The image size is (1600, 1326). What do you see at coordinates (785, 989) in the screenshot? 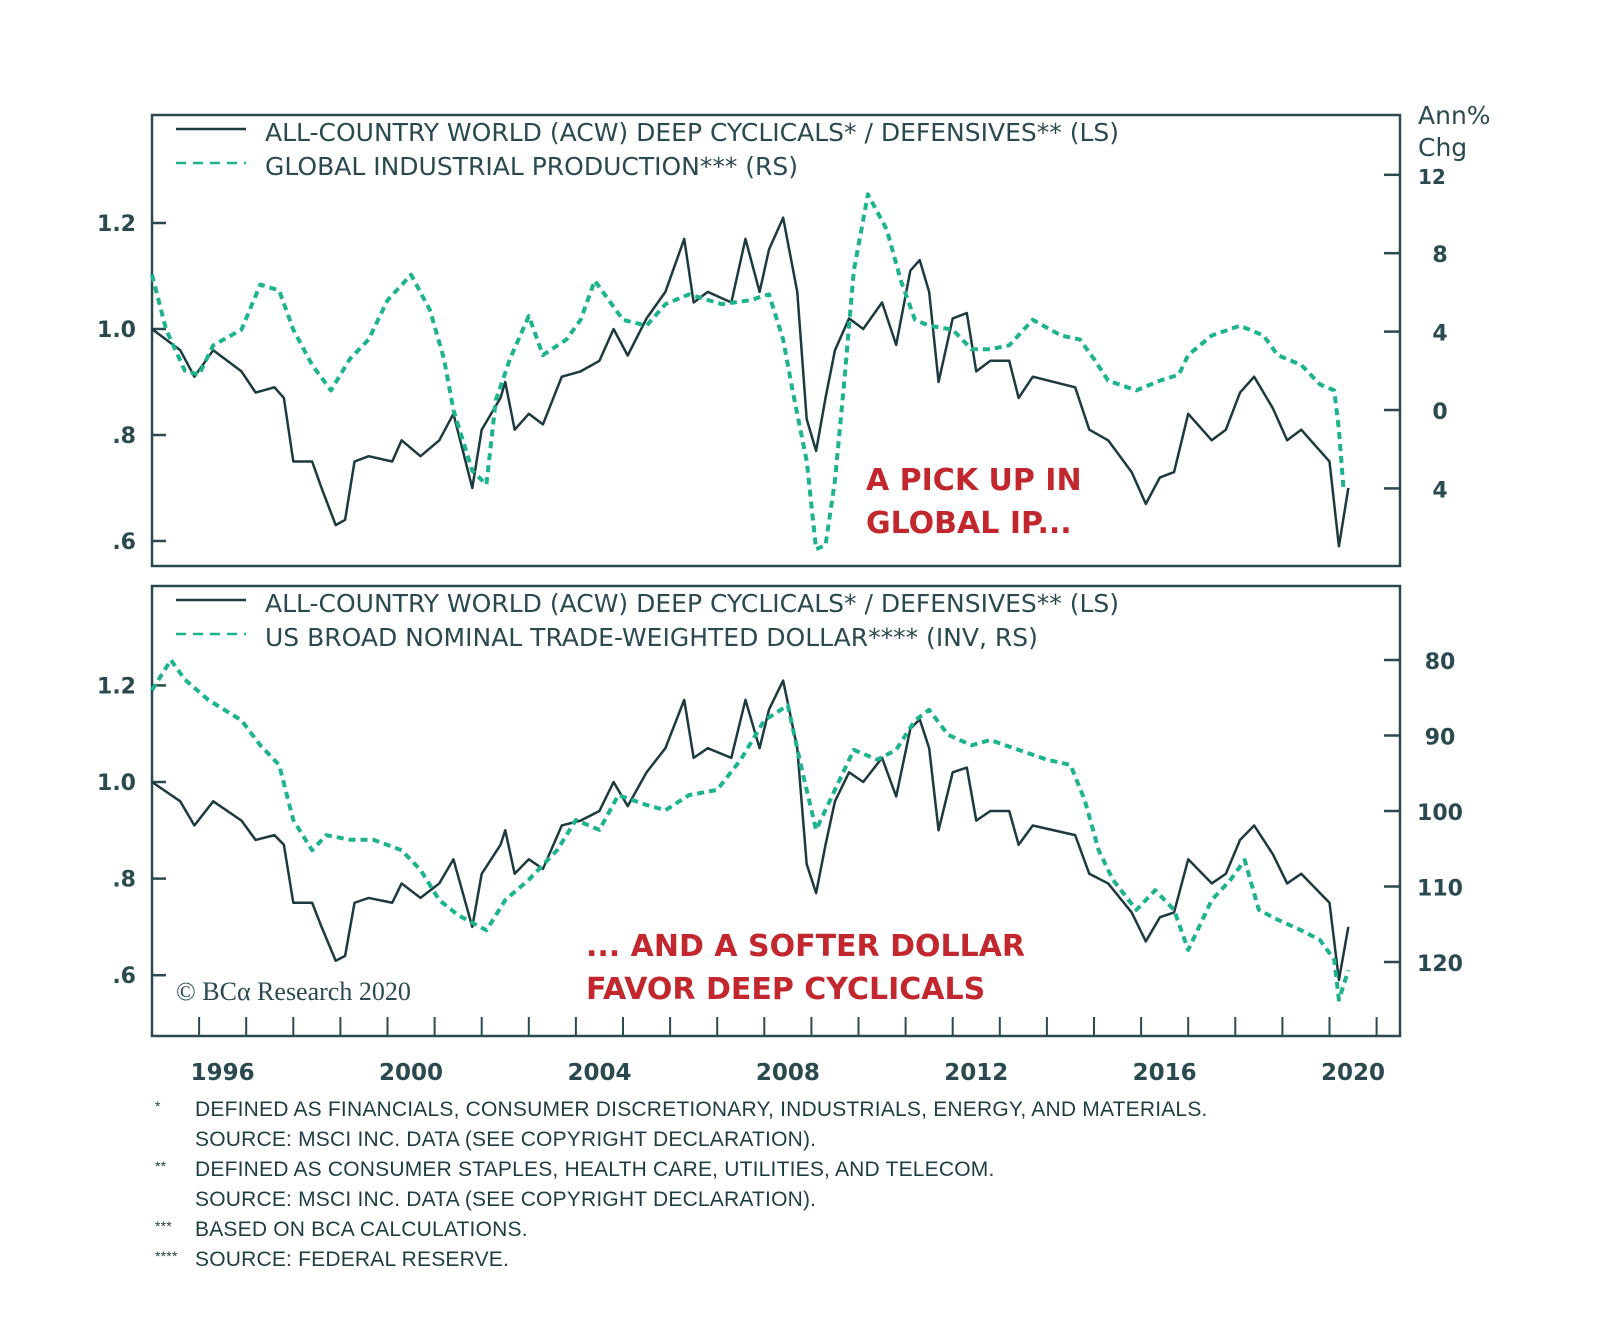
I see `annotation-text: FAVOR DEEP CYCLICALS` at bounding box center [785, 989].